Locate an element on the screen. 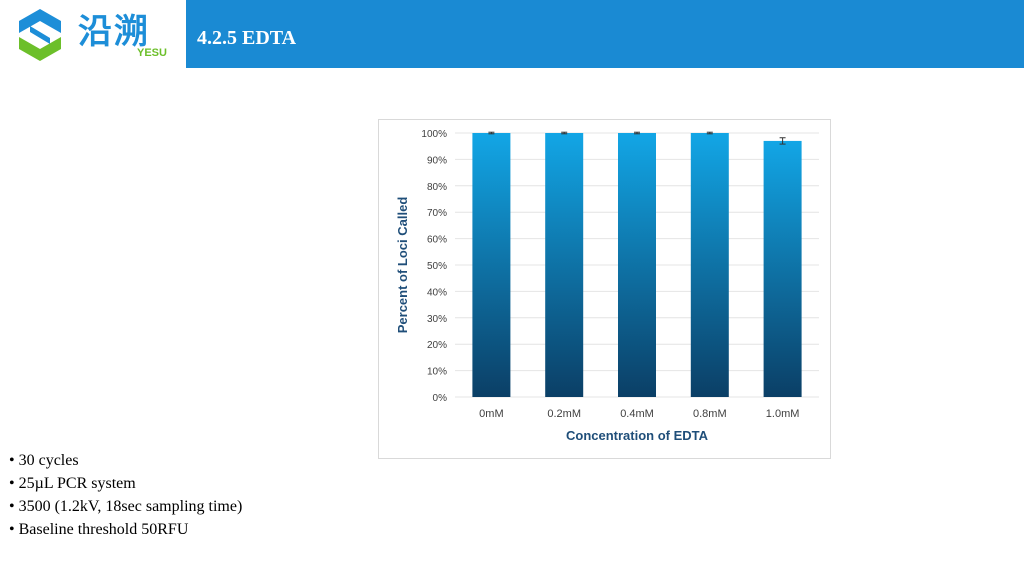 The height and width of the screenshot is (576, 1024). x-tick-label: 0.4mM is located at coordinates (637, 414).